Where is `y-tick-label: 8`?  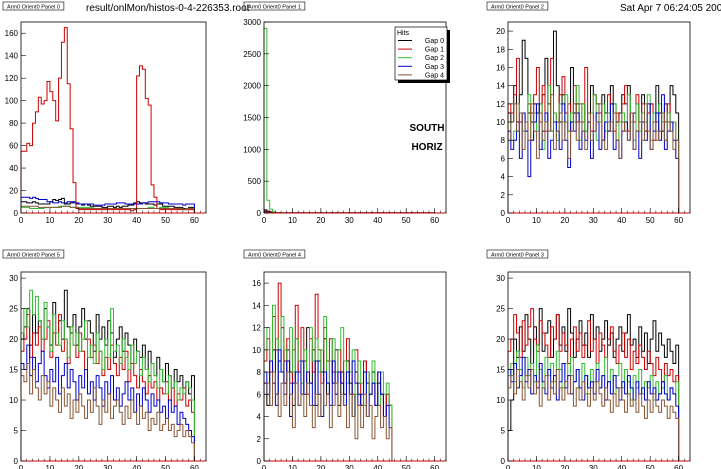 y-tick-label: 8 is located at coordinates (259, 372).